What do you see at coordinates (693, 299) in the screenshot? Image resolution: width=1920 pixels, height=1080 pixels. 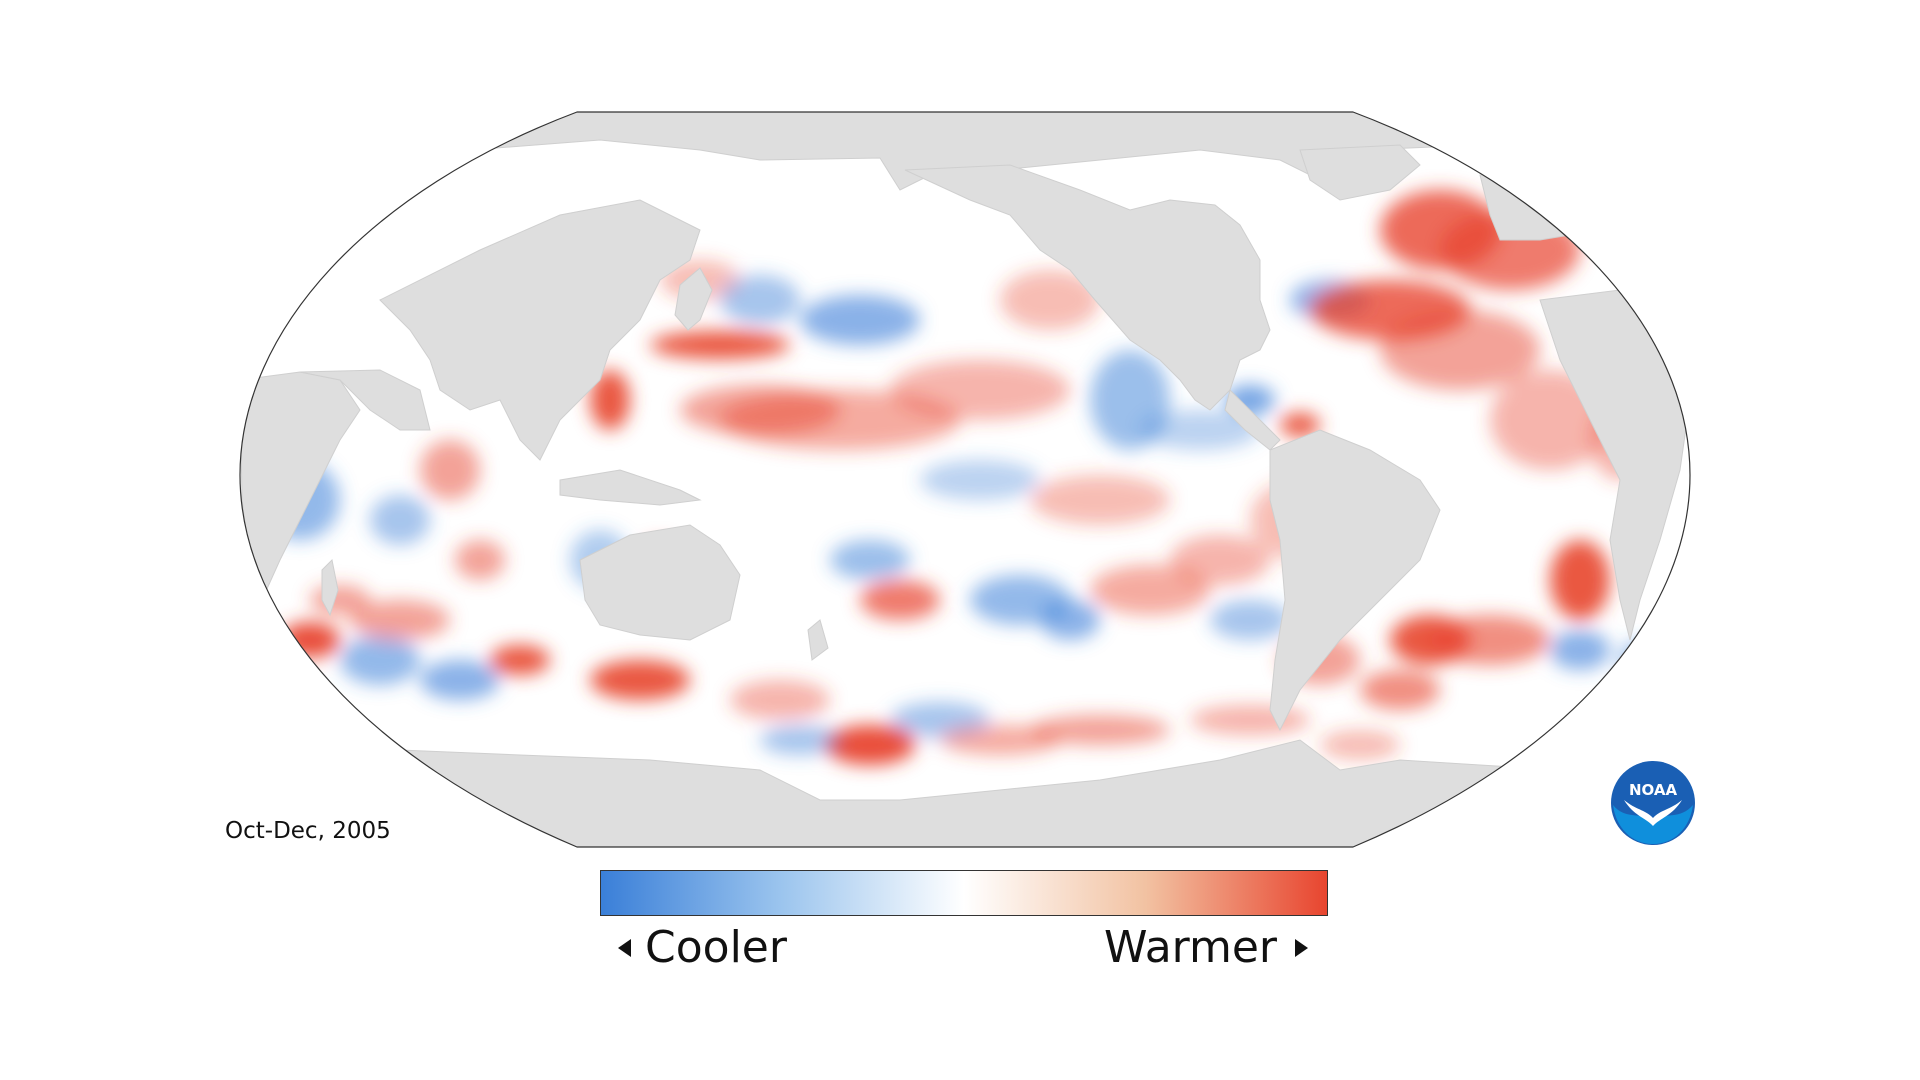 I see `japan-land` at bounding box center [693, 299].